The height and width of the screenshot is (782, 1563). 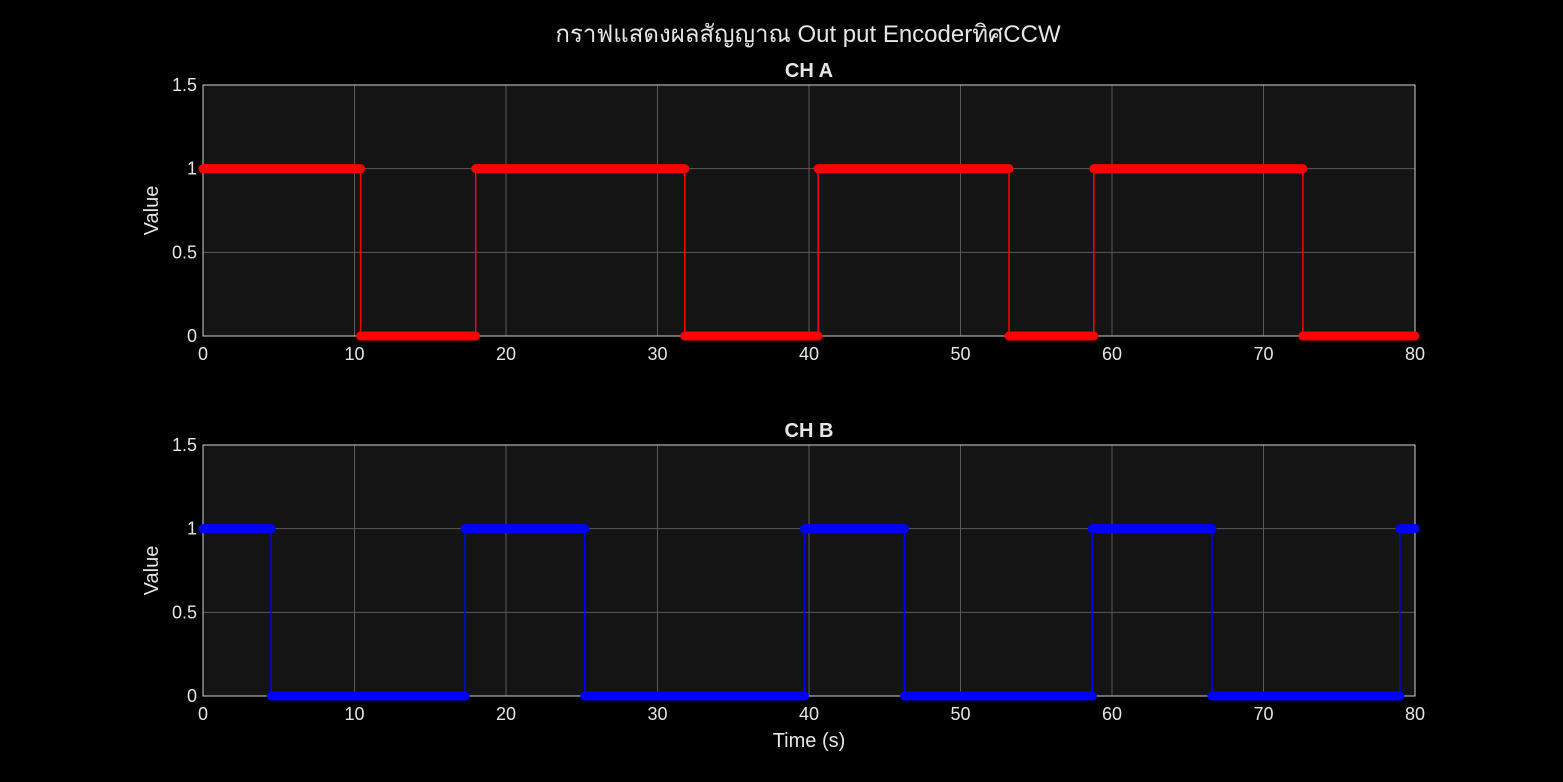 What do you see at coordinates (809, 71) in the screenshot?
I see `subplot-title: CH A` at bounding box center [809, 71].